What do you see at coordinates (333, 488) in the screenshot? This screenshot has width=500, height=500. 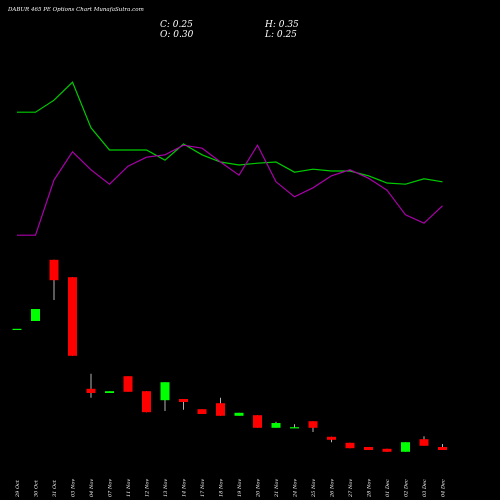 I see `x-tick-label: 26 Nov` at bounding box center [333, 488].